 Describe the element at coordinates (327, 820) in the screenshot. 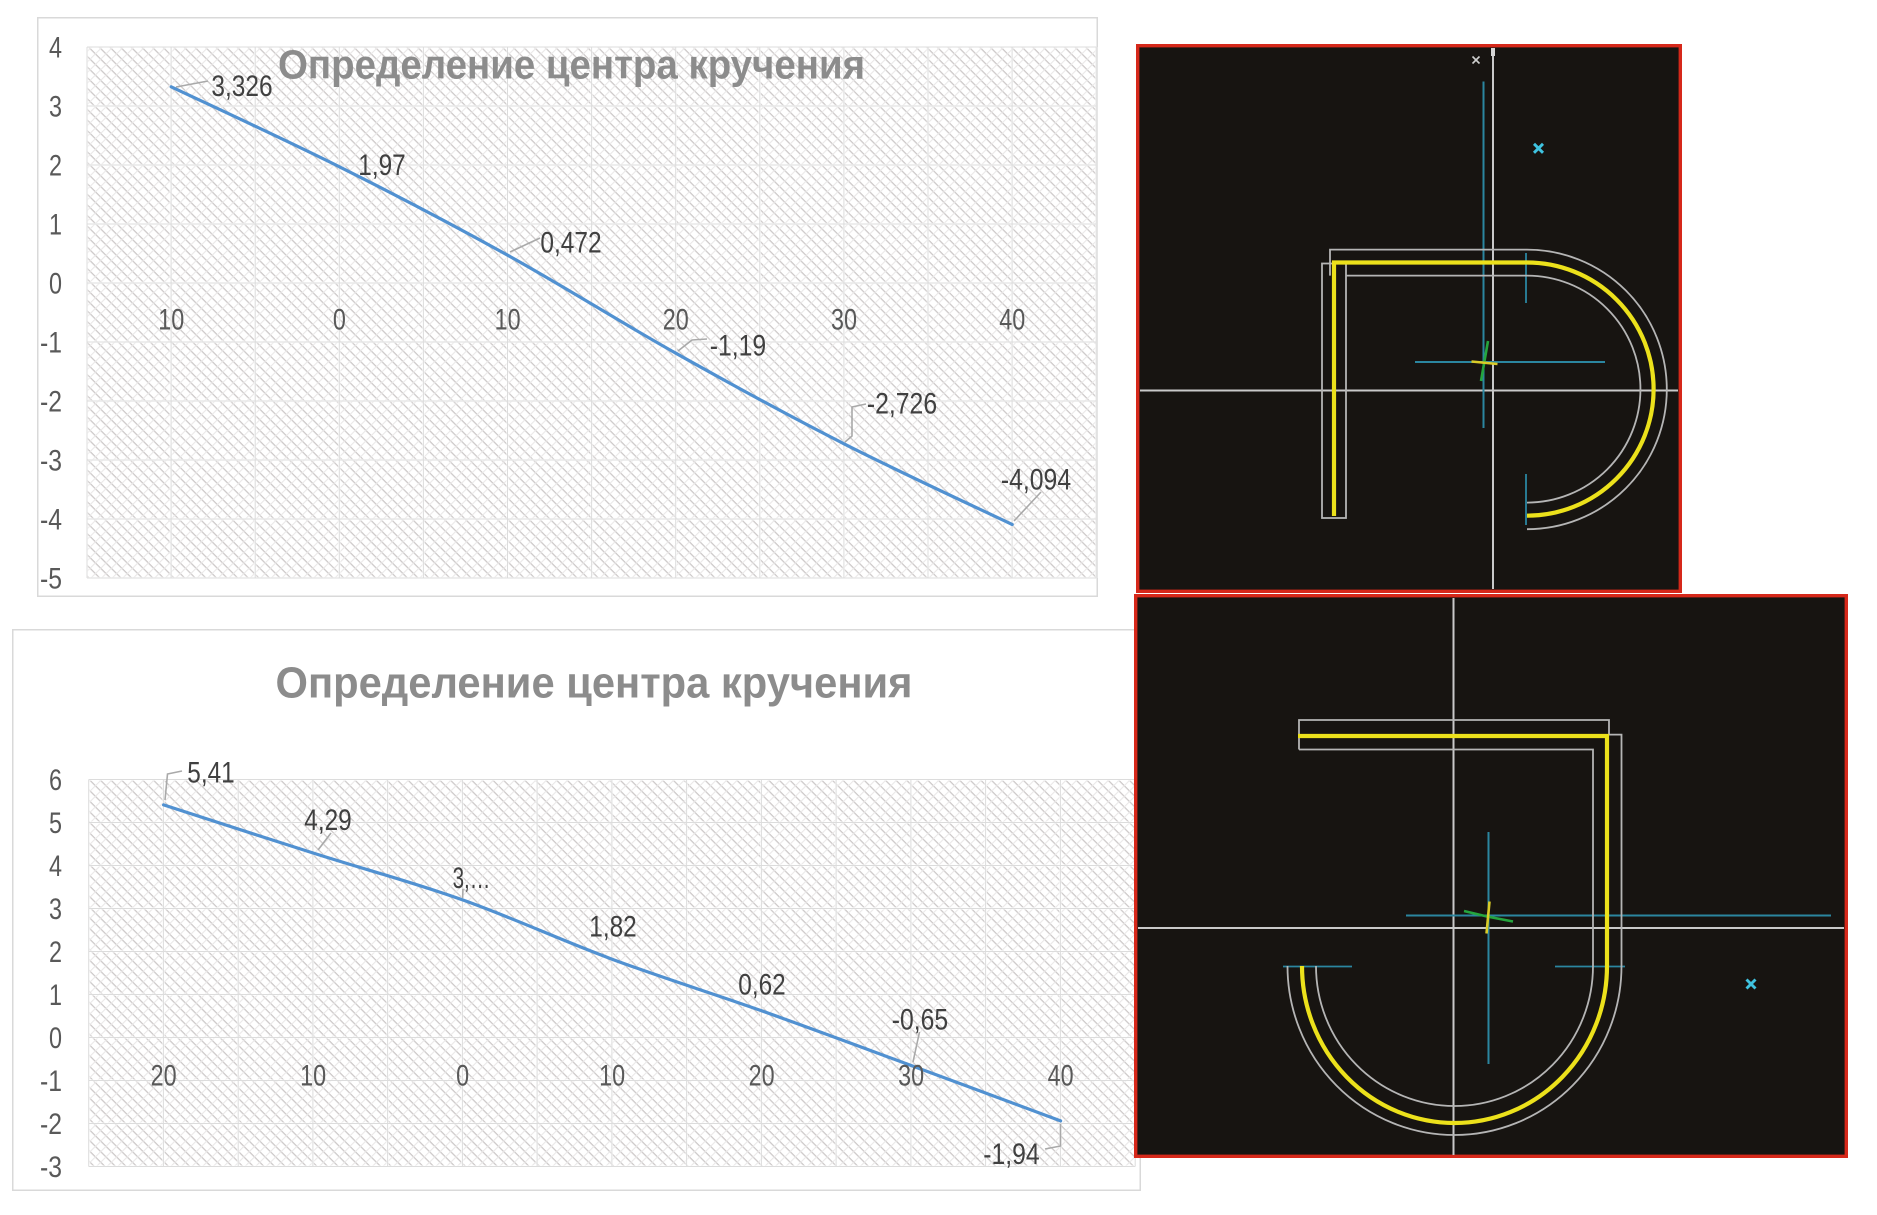

I see `svg-text: 4,29` at that location.